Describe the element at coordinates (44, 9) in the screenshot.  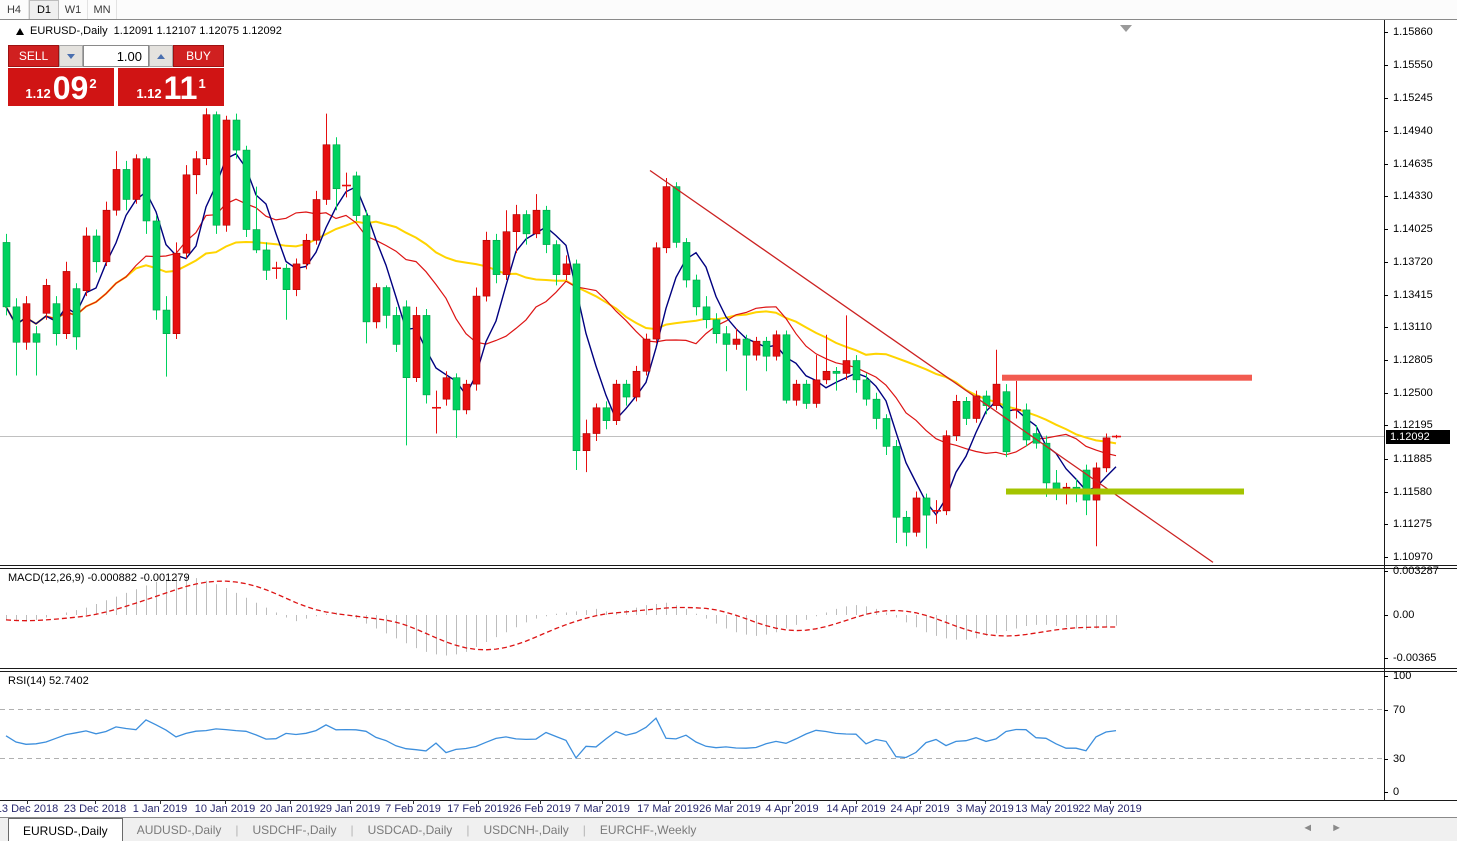
I see `timeframe-button-D1: D1` at that location.